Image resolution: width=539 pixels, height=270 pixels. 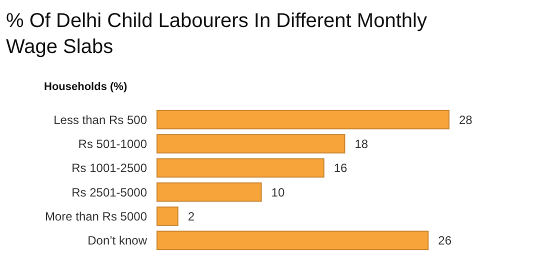 What do you see at coordinates (110, 168) in the screenshot?
I see `y-tick-label: Rs 1001-2500` at bounding box center [110, 168].